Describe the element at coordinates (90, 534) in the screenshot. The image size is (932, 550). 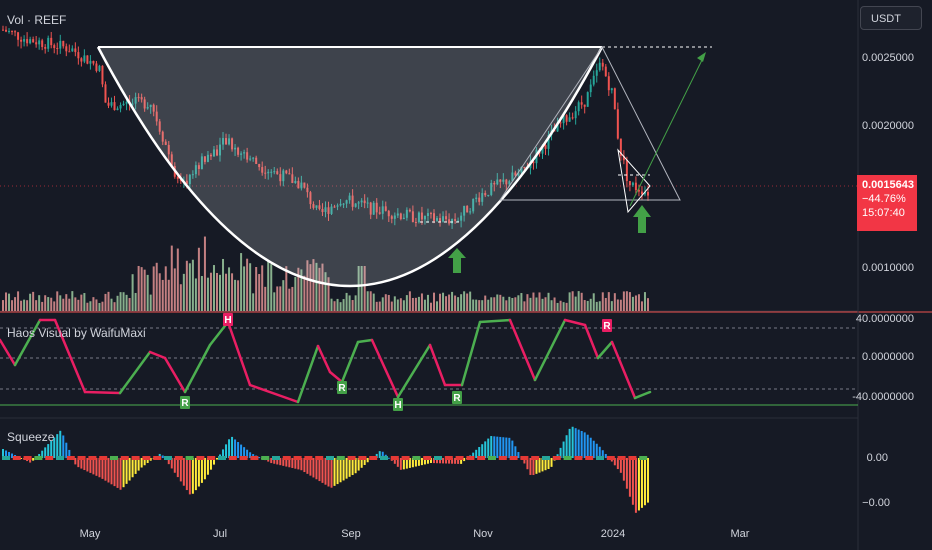
I see `x-tick-label: May` at that location.